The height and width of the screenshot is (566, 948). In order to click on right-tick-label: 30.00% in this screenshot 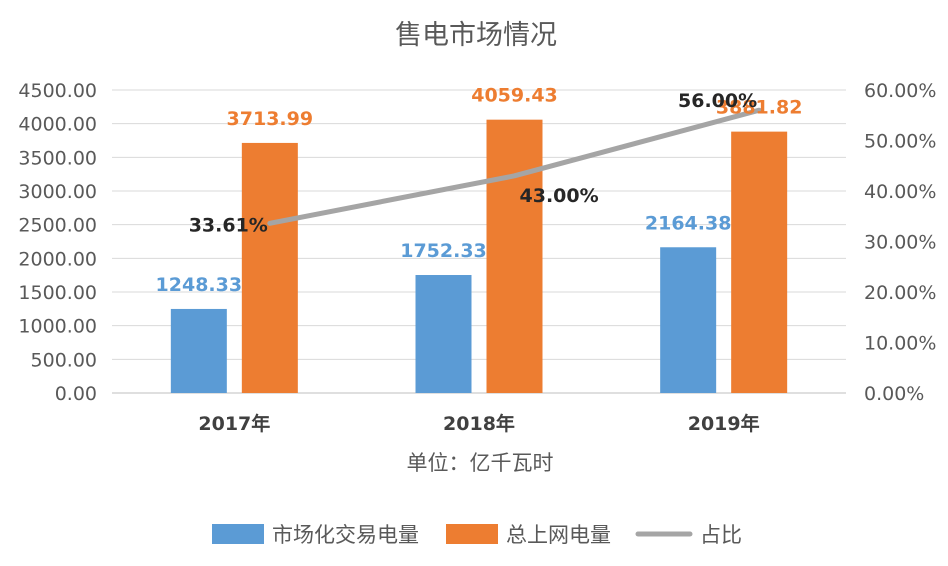, I will do `click(900, 243)`.